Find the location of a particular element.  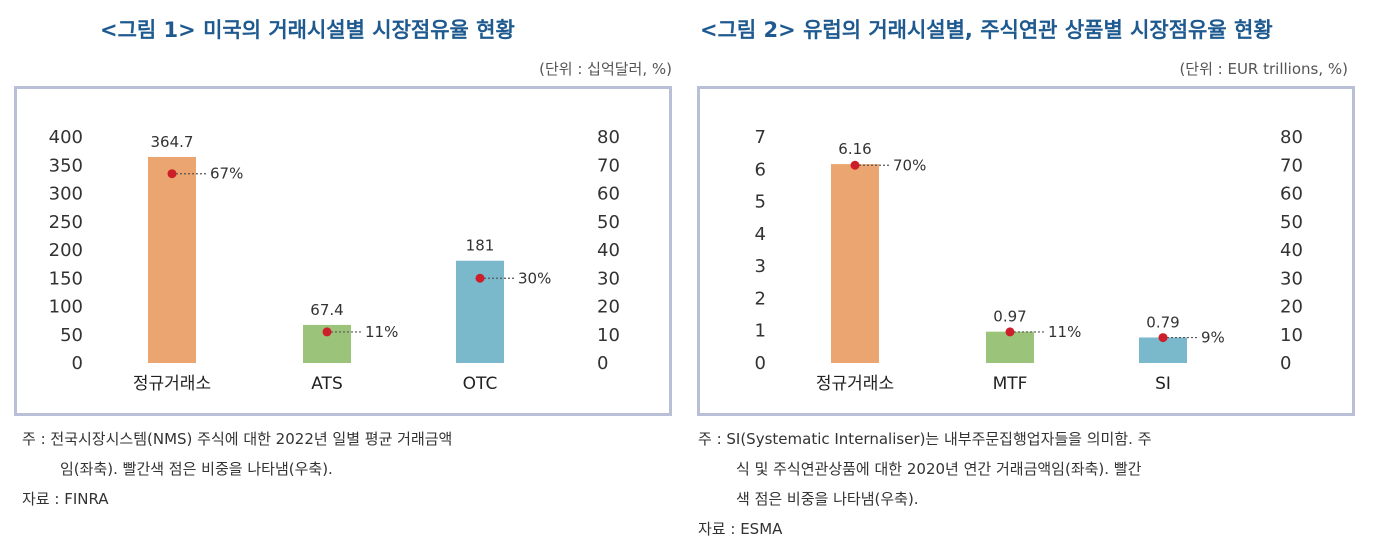

y-tick-label: 6 is located at coordinates (760, 169).